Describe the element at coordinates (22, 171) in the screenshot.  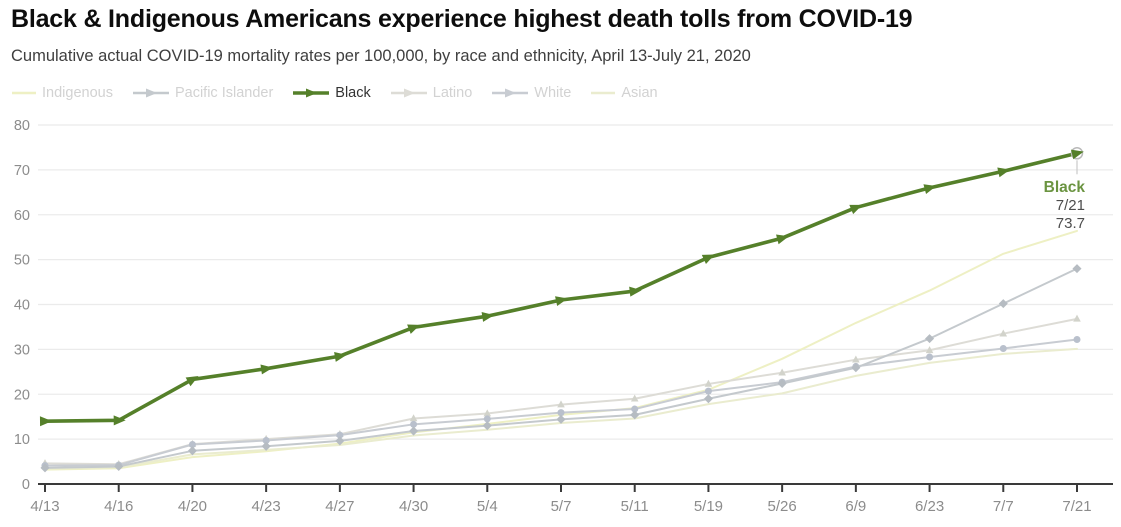
I see `y-tick-label: 70` at that location.